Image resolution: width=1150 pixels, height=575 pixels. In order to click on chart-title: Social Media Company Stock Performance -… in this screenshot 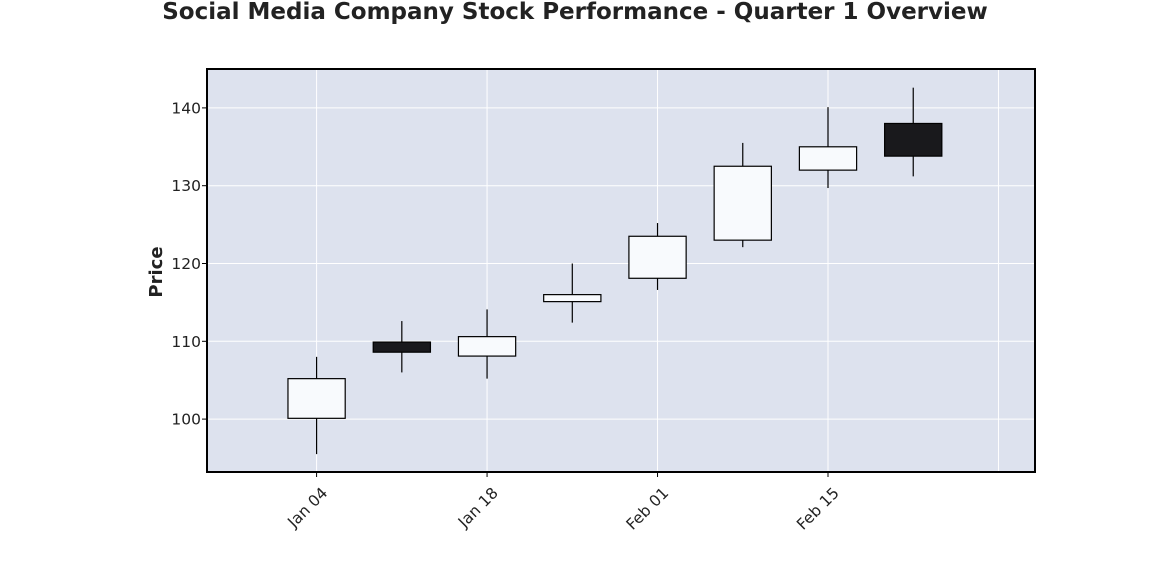, I will do `click(575, 12)`.